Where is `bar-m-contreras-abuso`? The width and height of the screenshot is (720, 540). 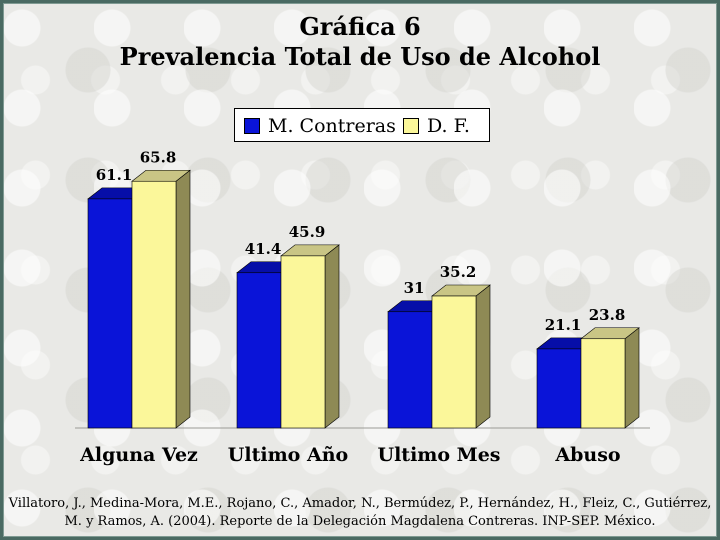
bar-m-contreras-abuso is located at coordinates (559, 388).